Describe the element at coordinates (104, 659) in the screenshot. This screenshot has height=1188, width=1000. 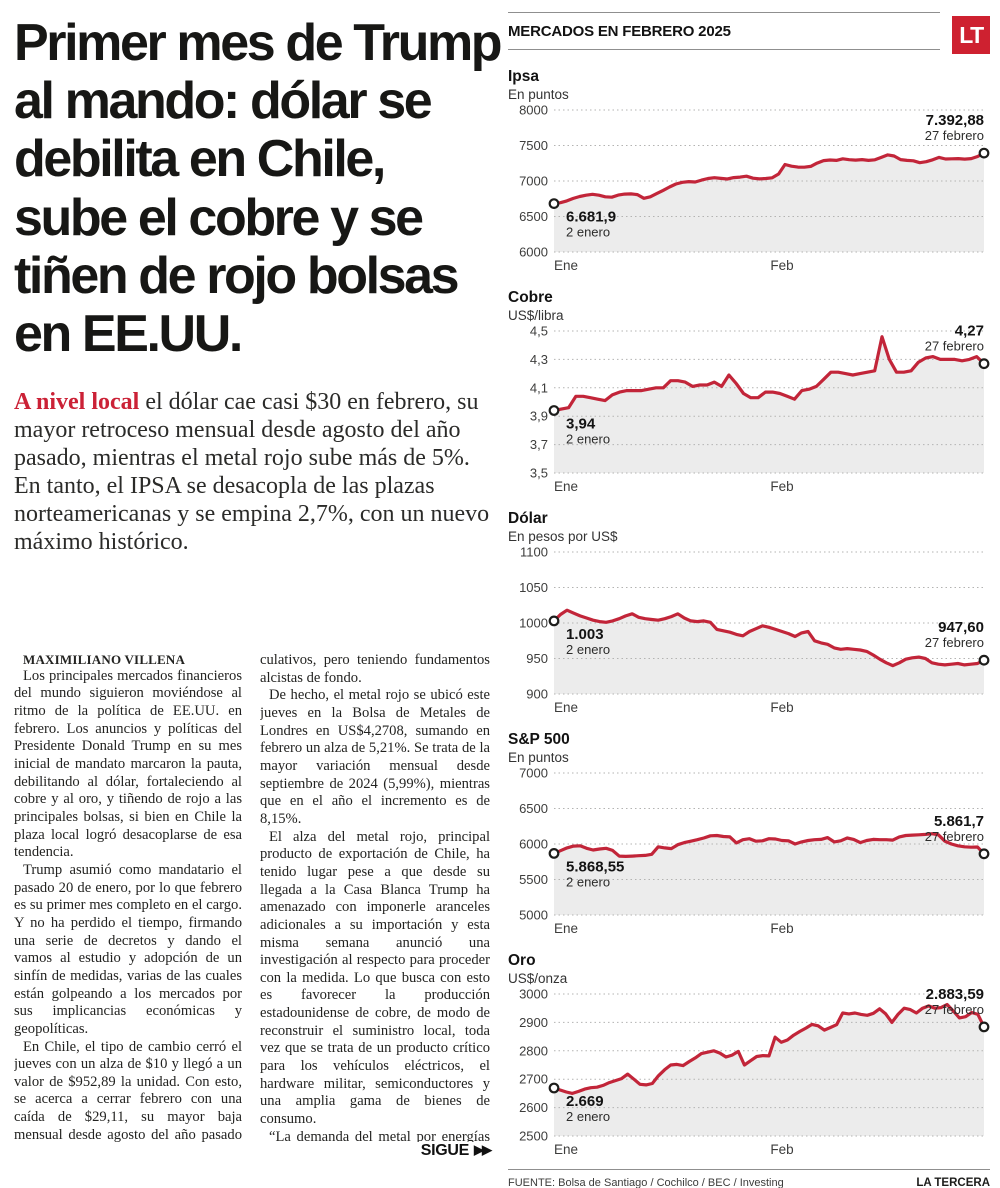
I see `byline: MAXIMILIANO VILLENA` at that location.